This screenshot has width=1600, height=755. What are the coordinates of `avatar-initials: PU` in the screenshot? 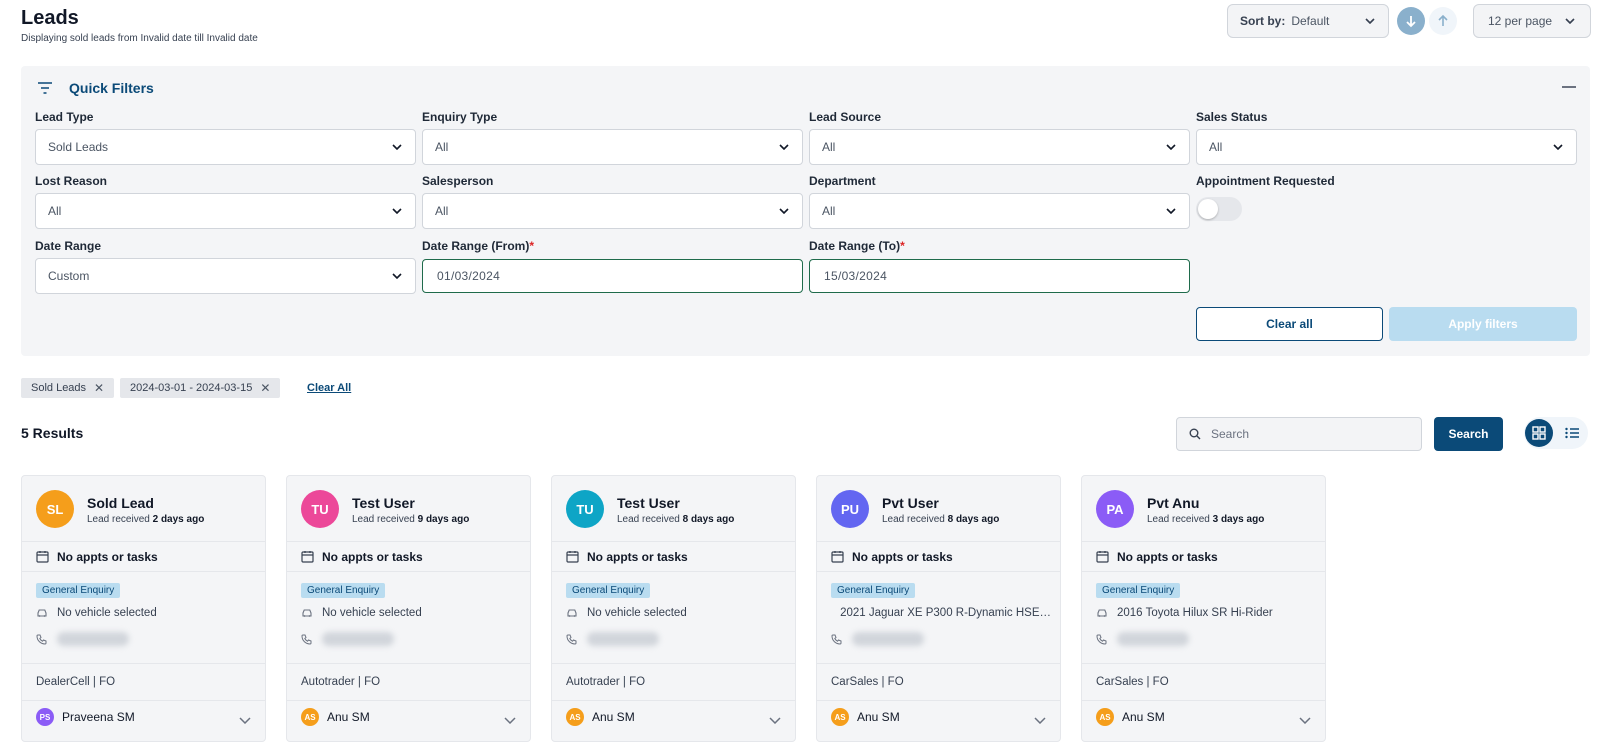 It's located at (850, 509).